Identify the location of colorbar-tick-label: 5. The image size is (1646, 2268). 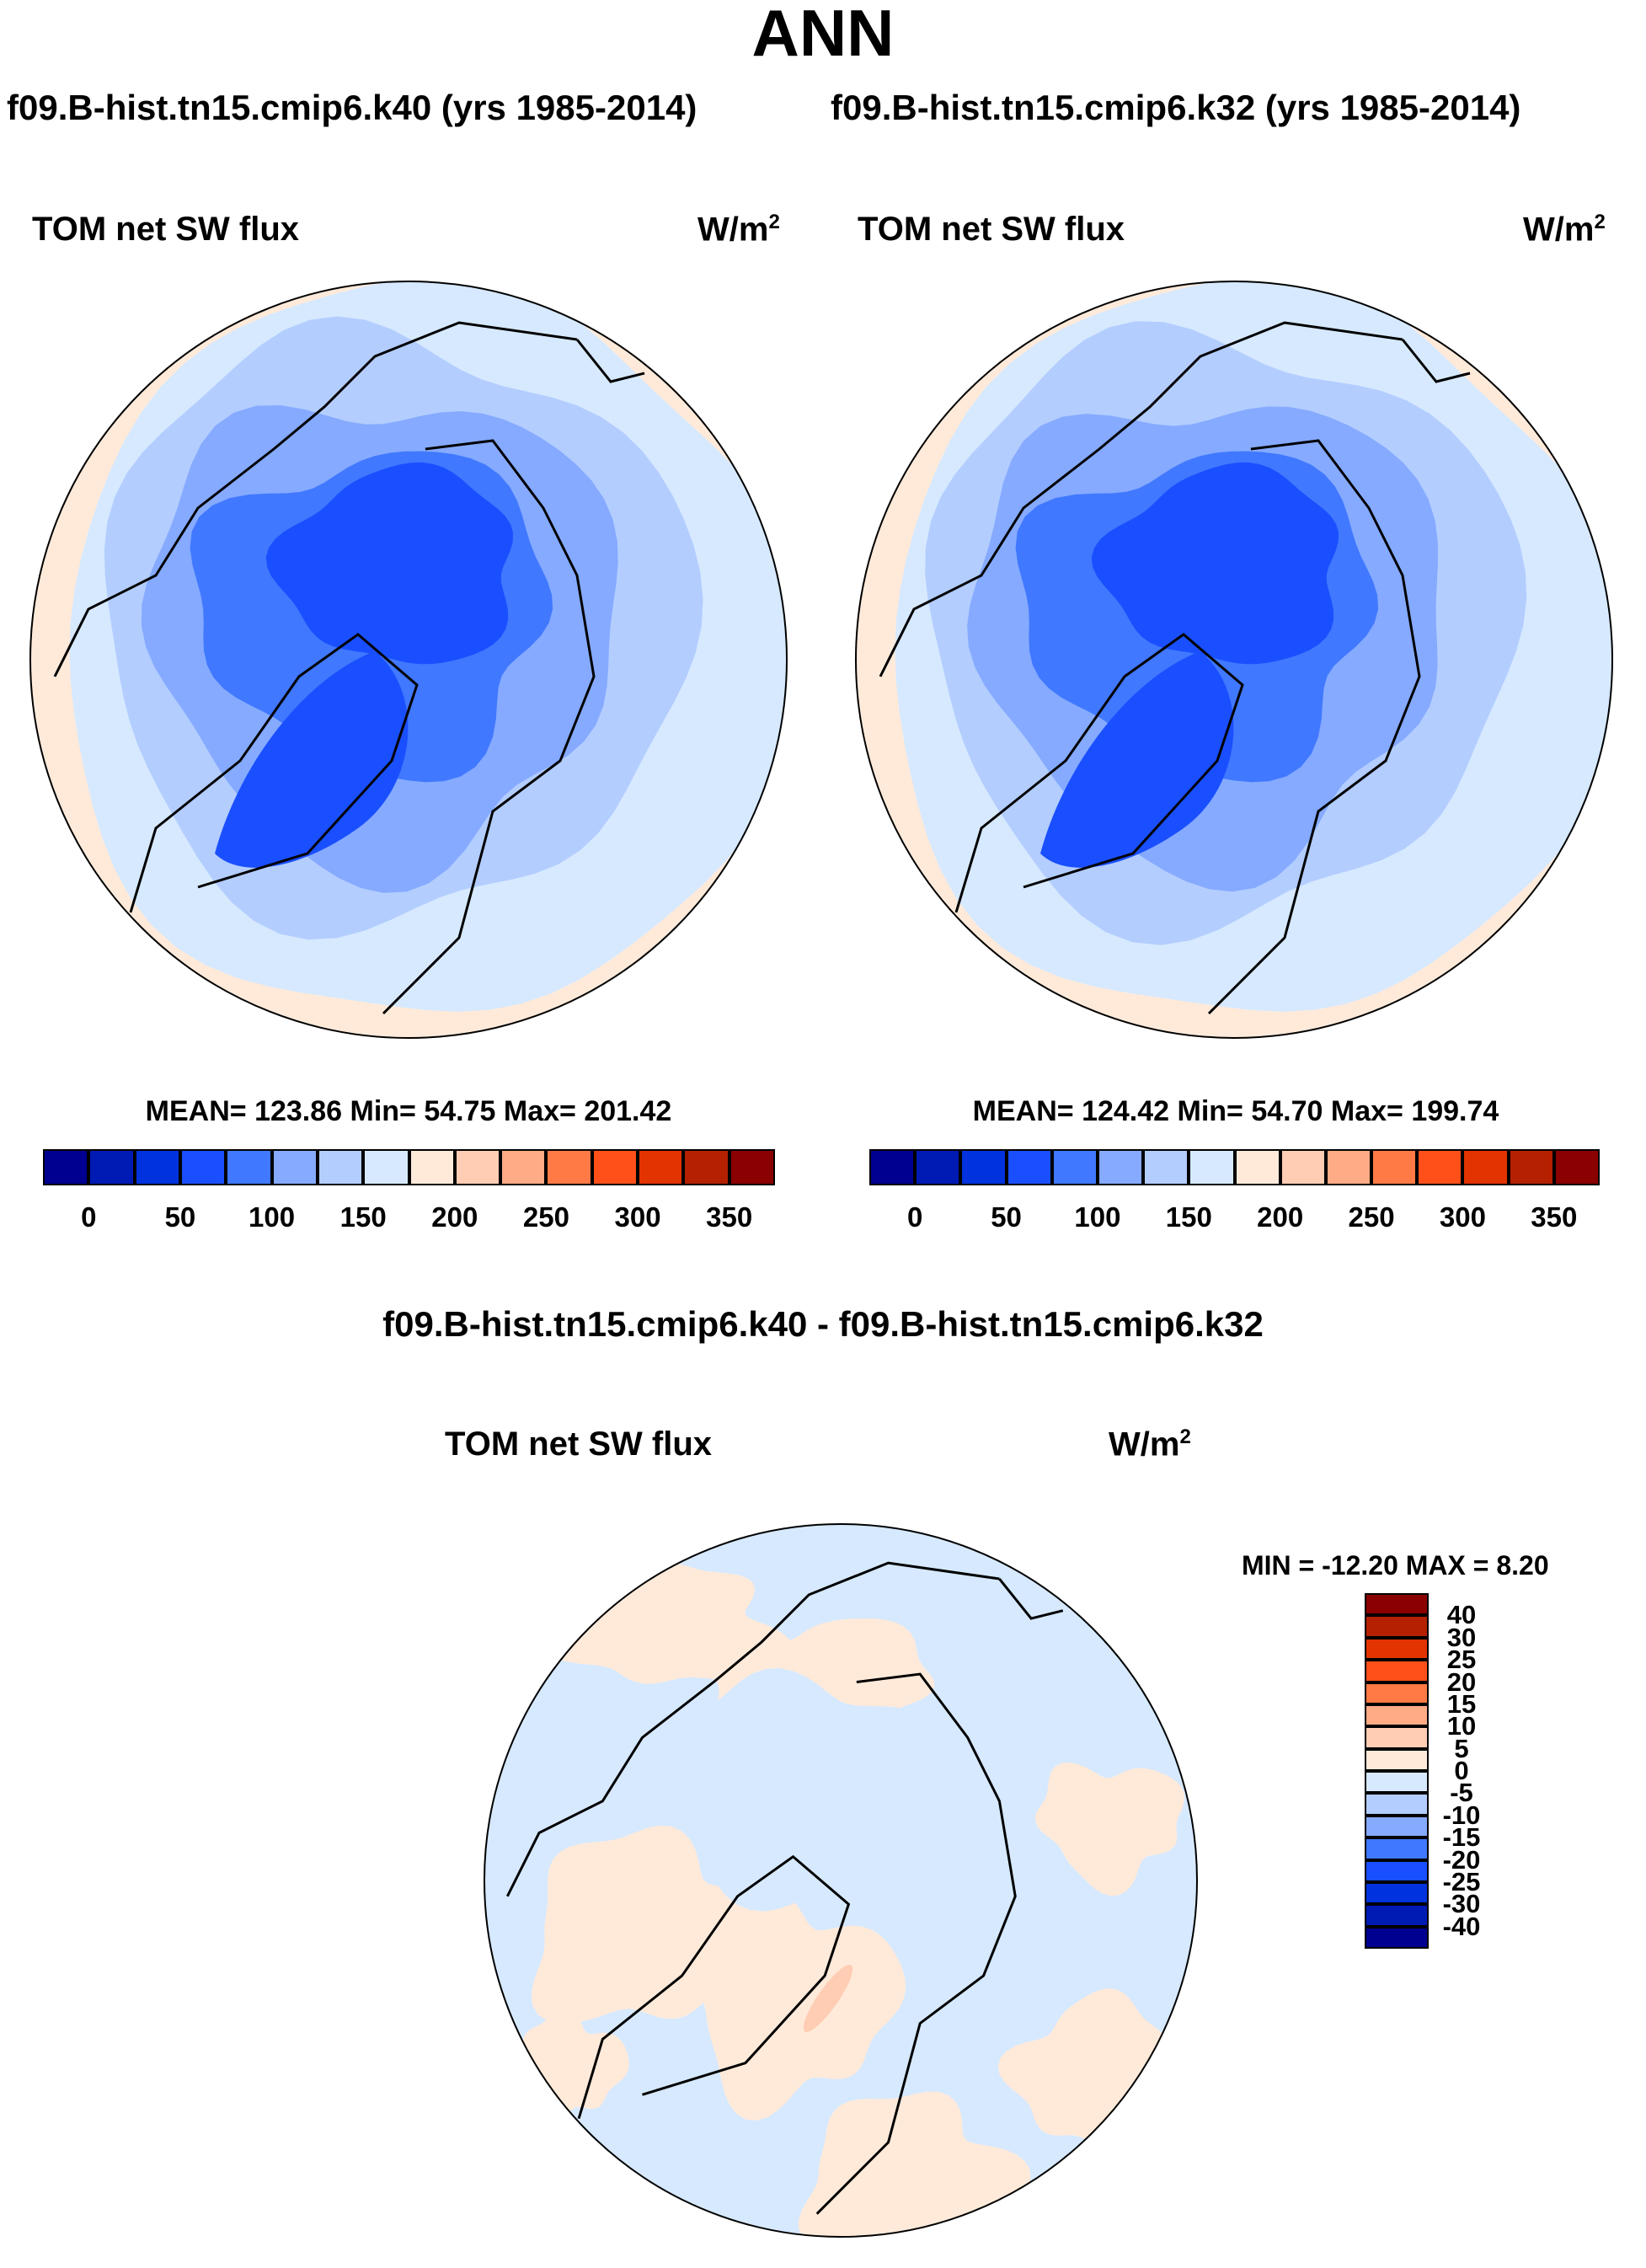
(1461, 1748).